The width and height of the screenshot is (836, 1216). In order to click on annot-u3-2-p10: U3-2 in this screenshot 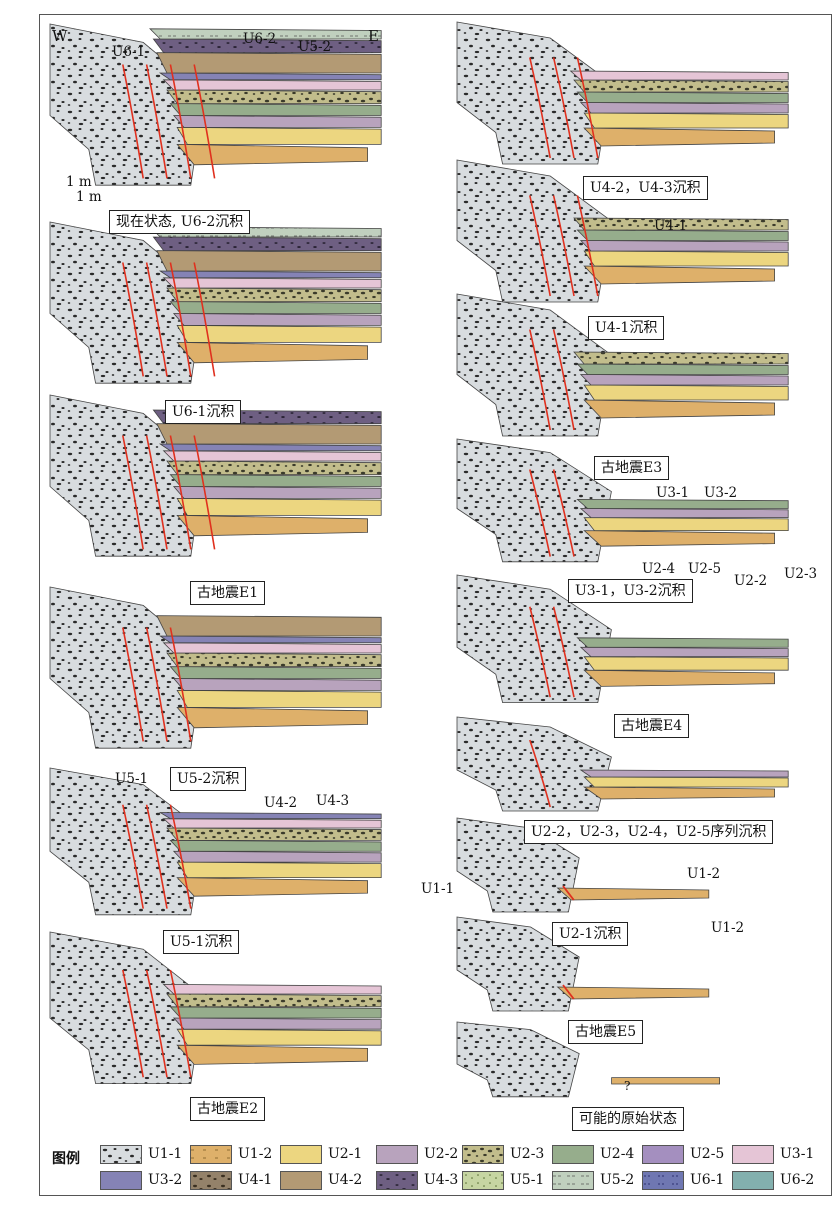, I will do `click(721, 493)`.